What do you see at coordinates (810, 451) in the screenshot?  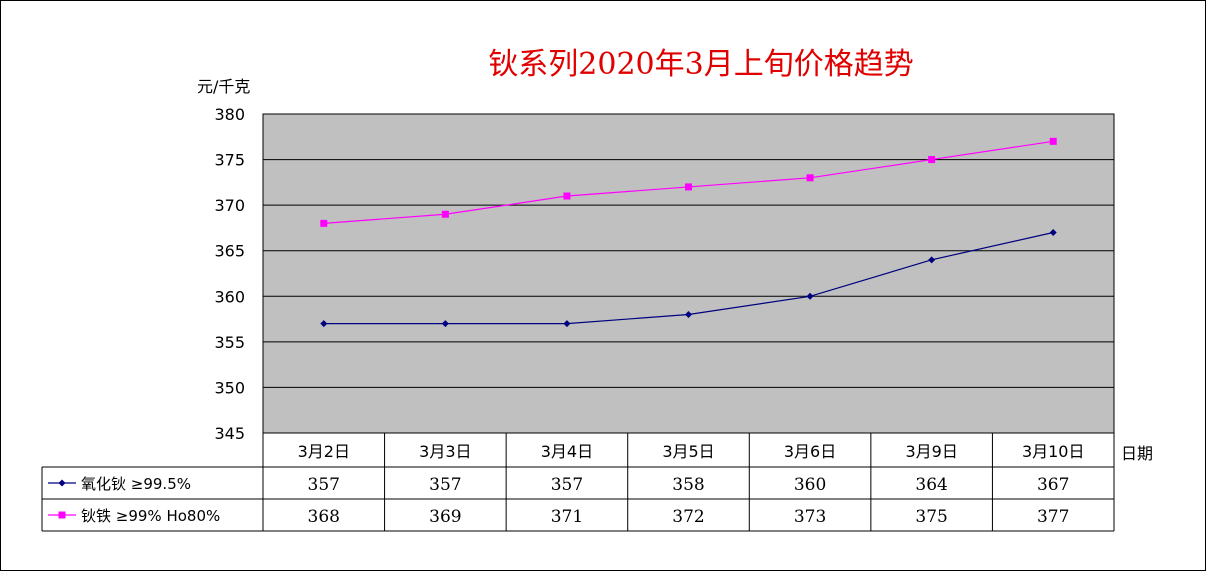 I see `x-tick-label: 3月6日` at bounding box center [810, 451].